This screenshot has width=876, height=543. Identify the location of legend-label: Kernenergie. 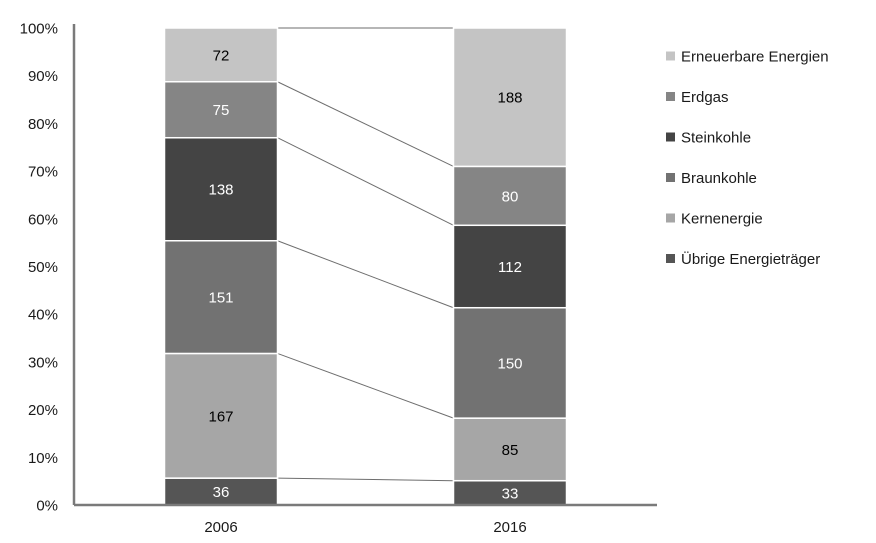
(722, 219).